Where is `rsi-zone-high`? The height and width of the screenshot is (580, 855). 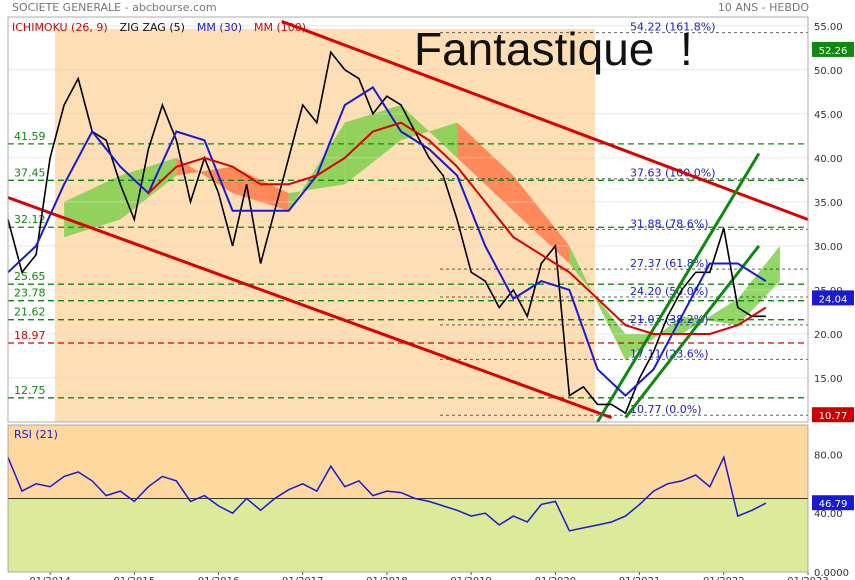 rsi-zone-high is located at coordinates (408, 462).